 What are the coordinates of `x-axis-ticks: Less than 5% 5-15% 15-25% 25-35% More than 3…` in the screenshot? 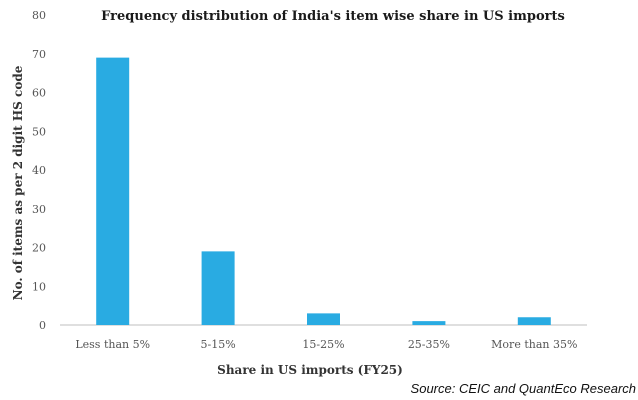 It's located at (326, 344).